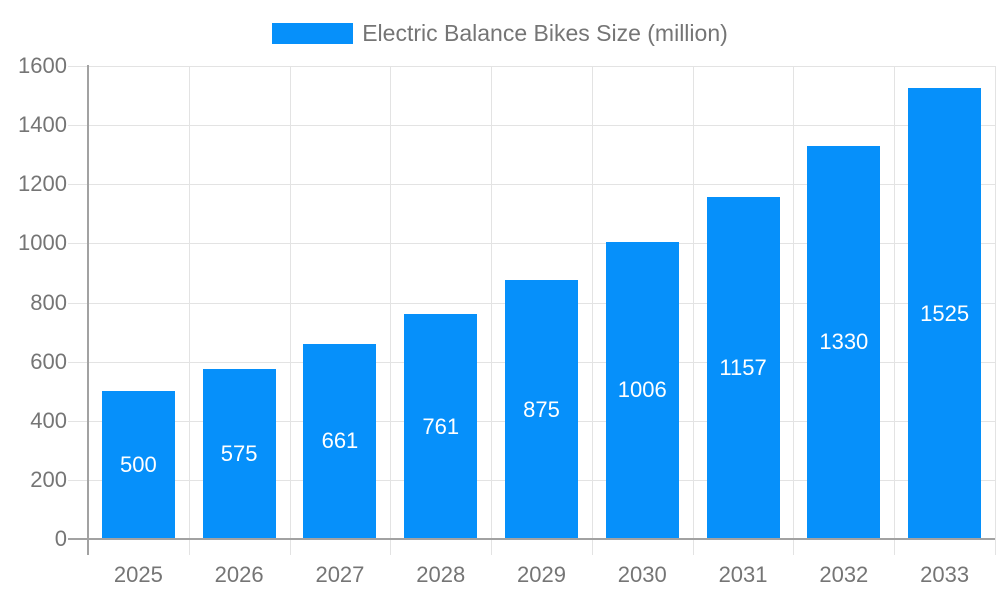 The height and width of the screenshot is (600, 1000). I want to click on bar-2026: 575, so click(239, 454).